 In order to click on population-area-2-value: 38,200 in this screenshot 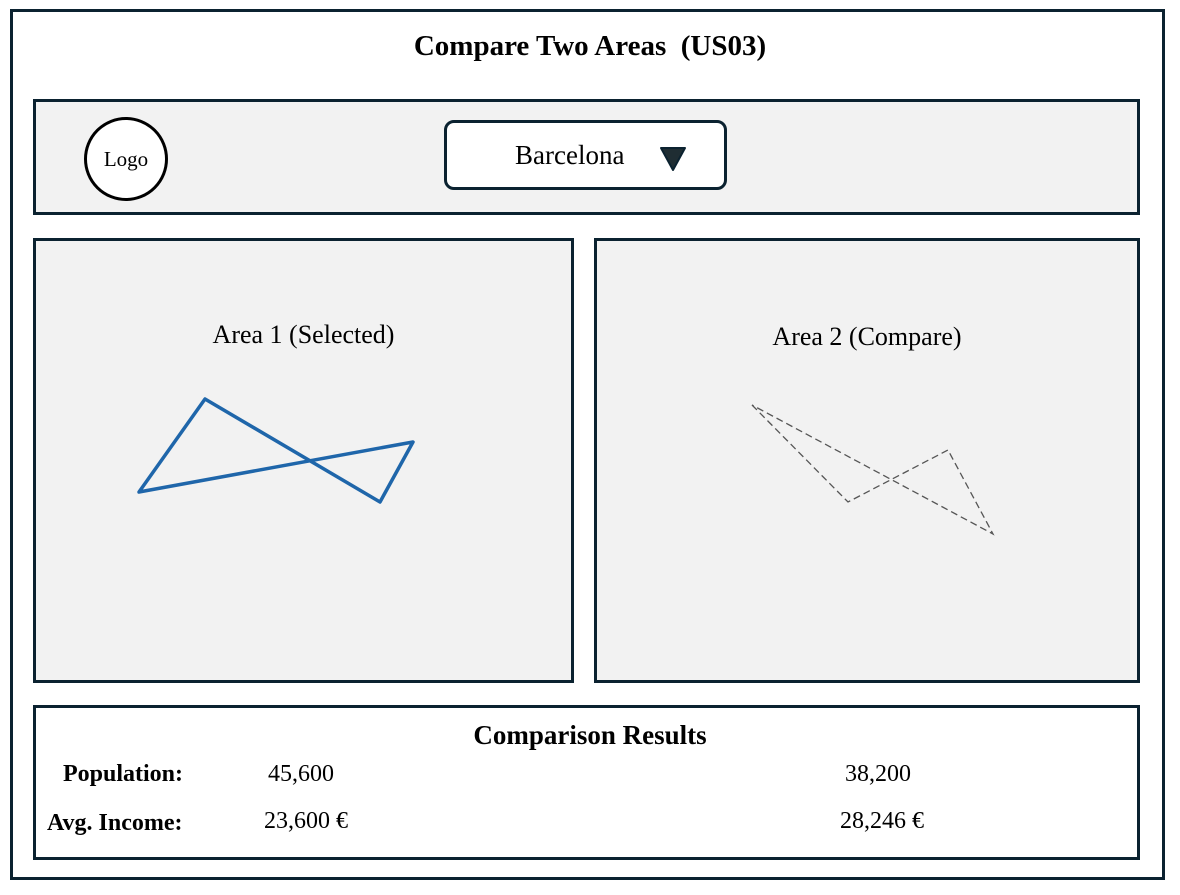, I will do `click(878, 774)`.